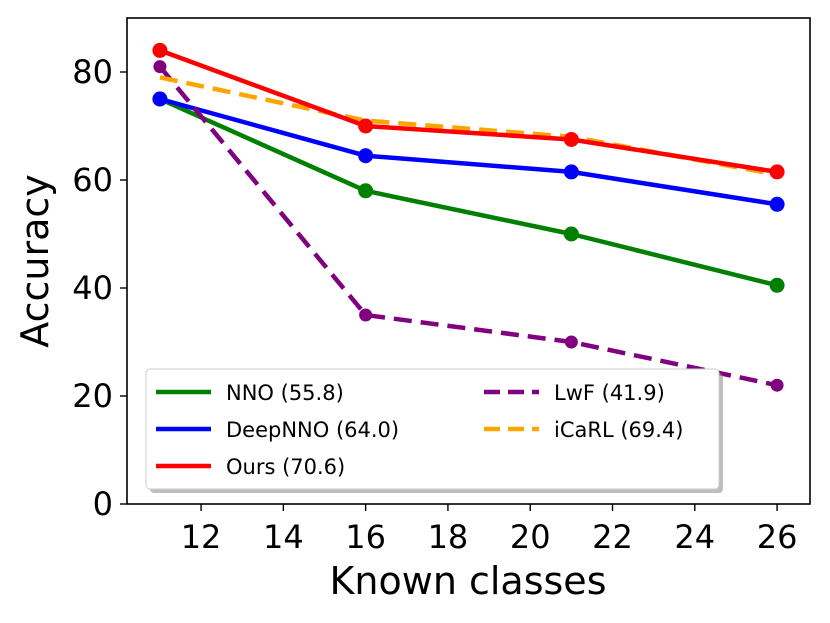 The width and height of the screenshot is (830, 623). Describe the element at coordinates (365, 537) in the screenshot. I see `x-tick-label: 16` at that location.